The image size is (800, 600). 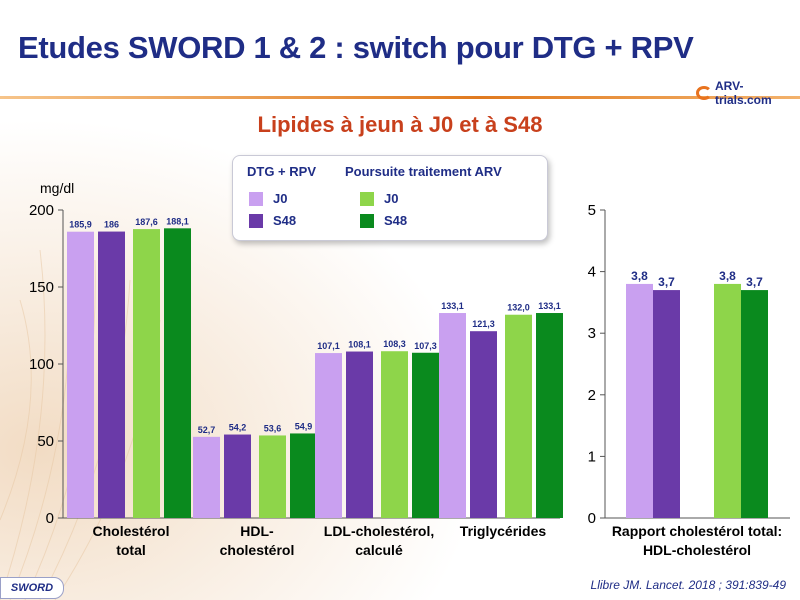 What do you see at coordinates (367, 221) in the screenshot?
I see `legend-swatch-arv-s48` at bounding box center [367, 221].